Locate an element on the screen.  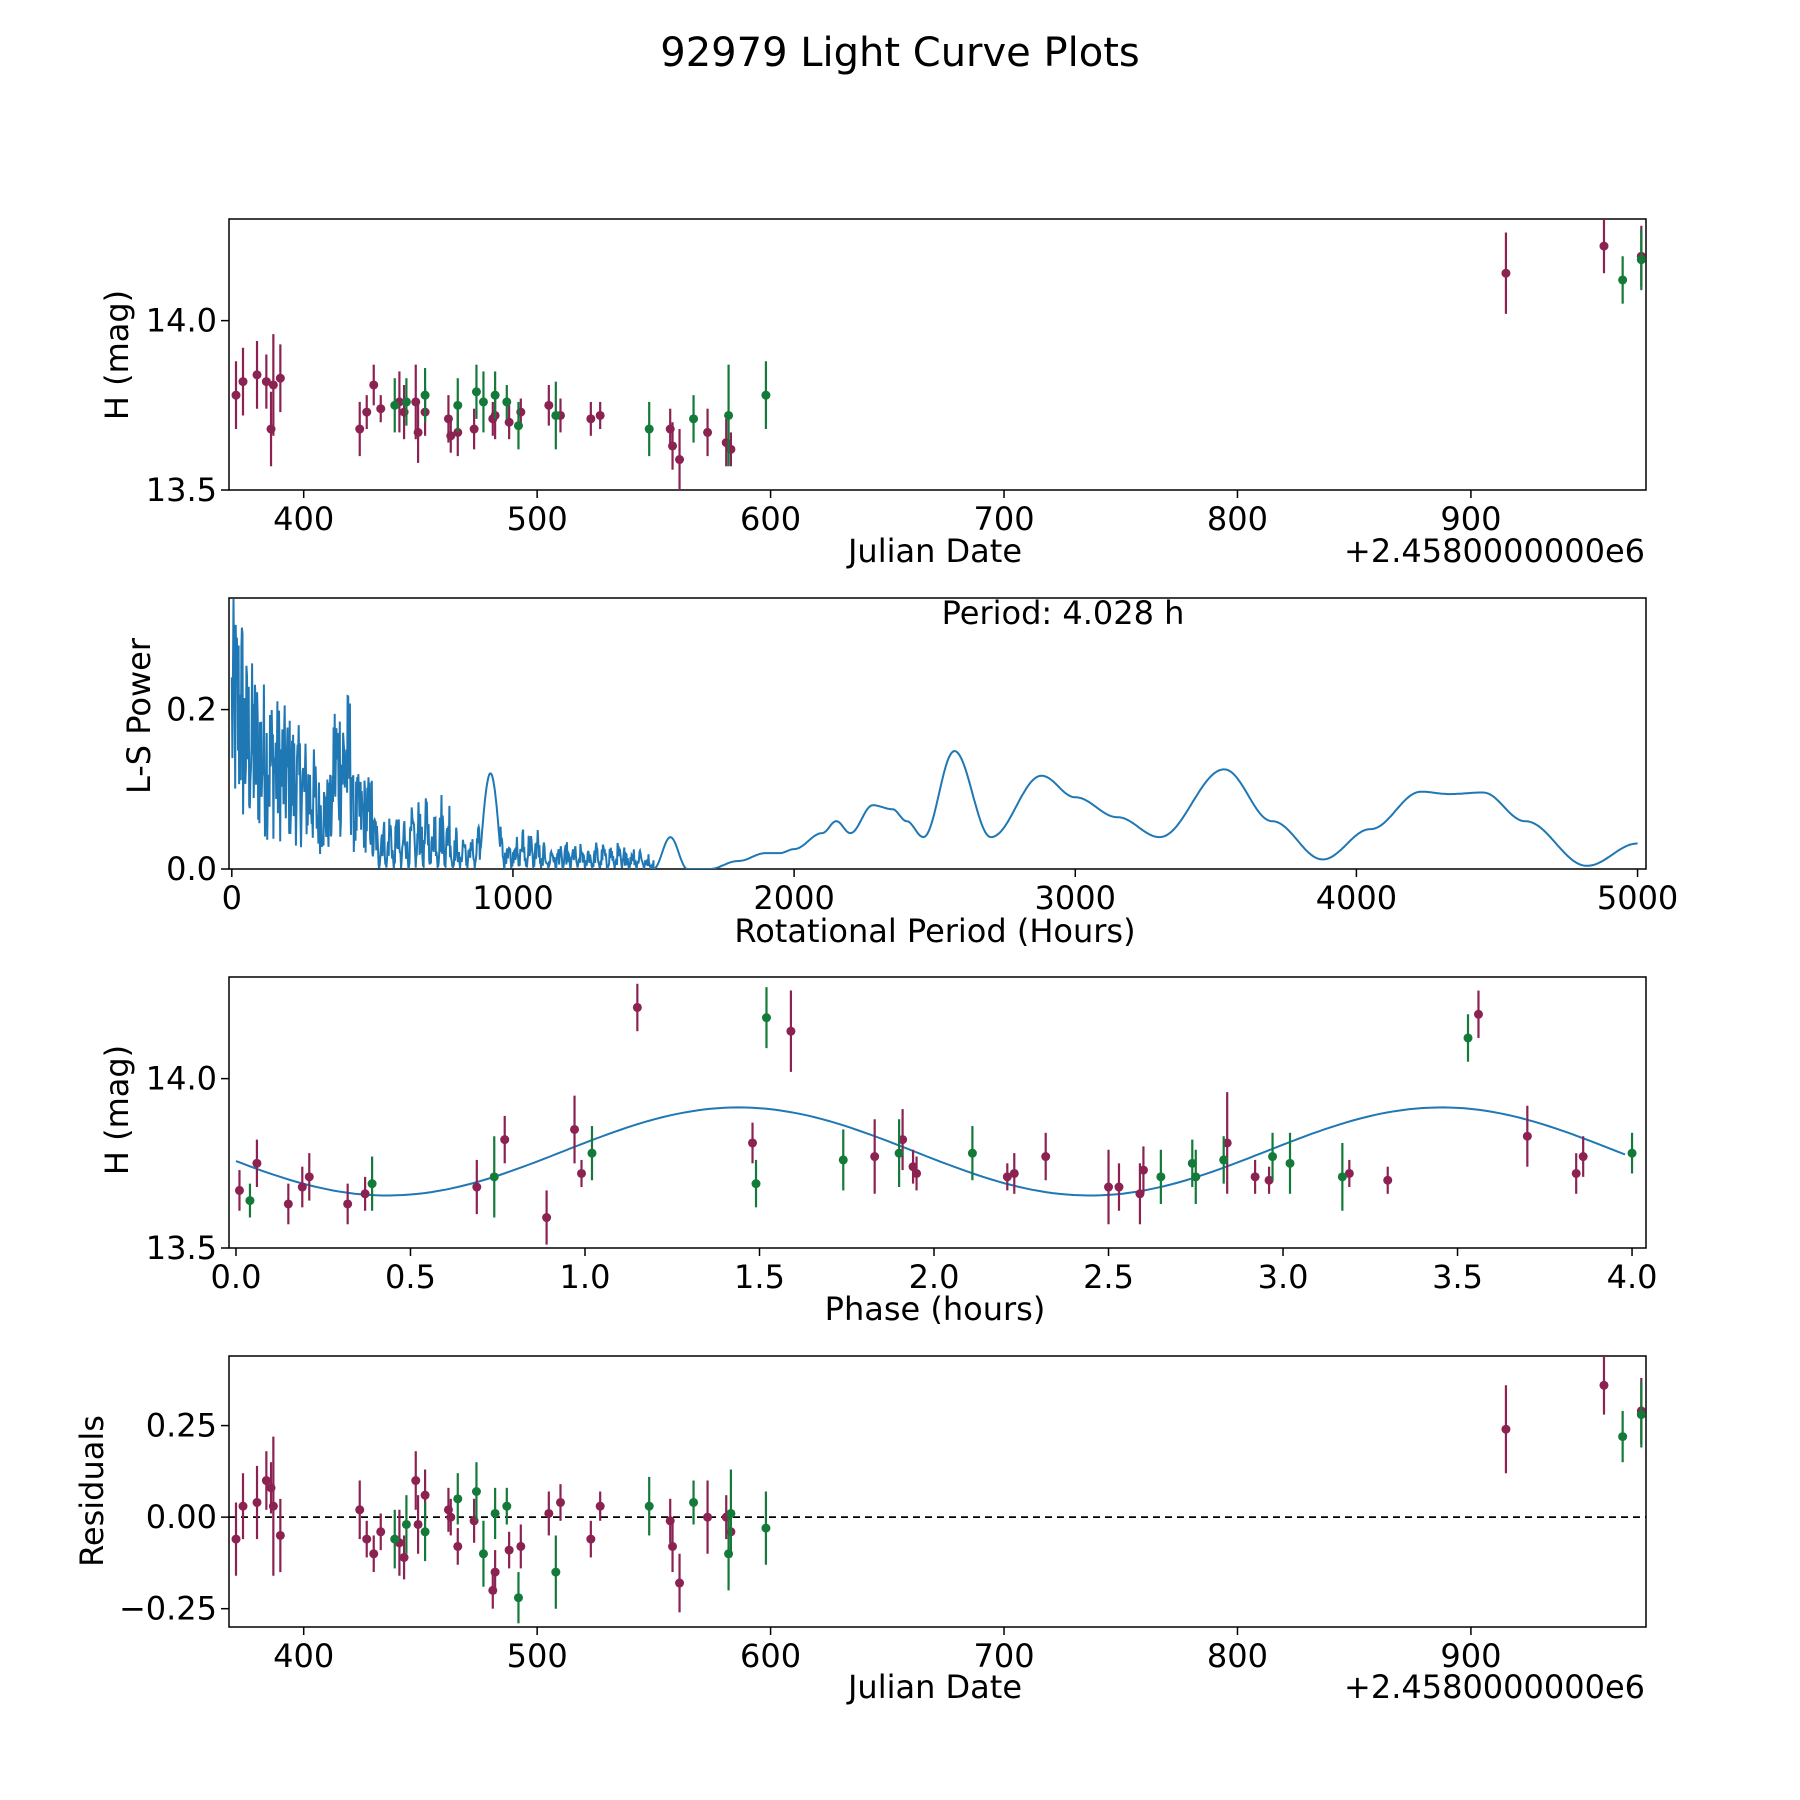
periodogram-xtick-label: 4000 is located at coordinates (1356, 898).